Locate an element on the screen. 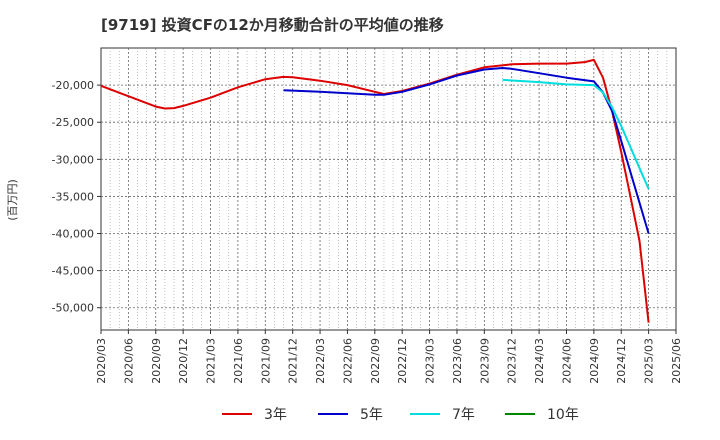  x-tick-label: 2020/12 is located at coordinates (183, 361).